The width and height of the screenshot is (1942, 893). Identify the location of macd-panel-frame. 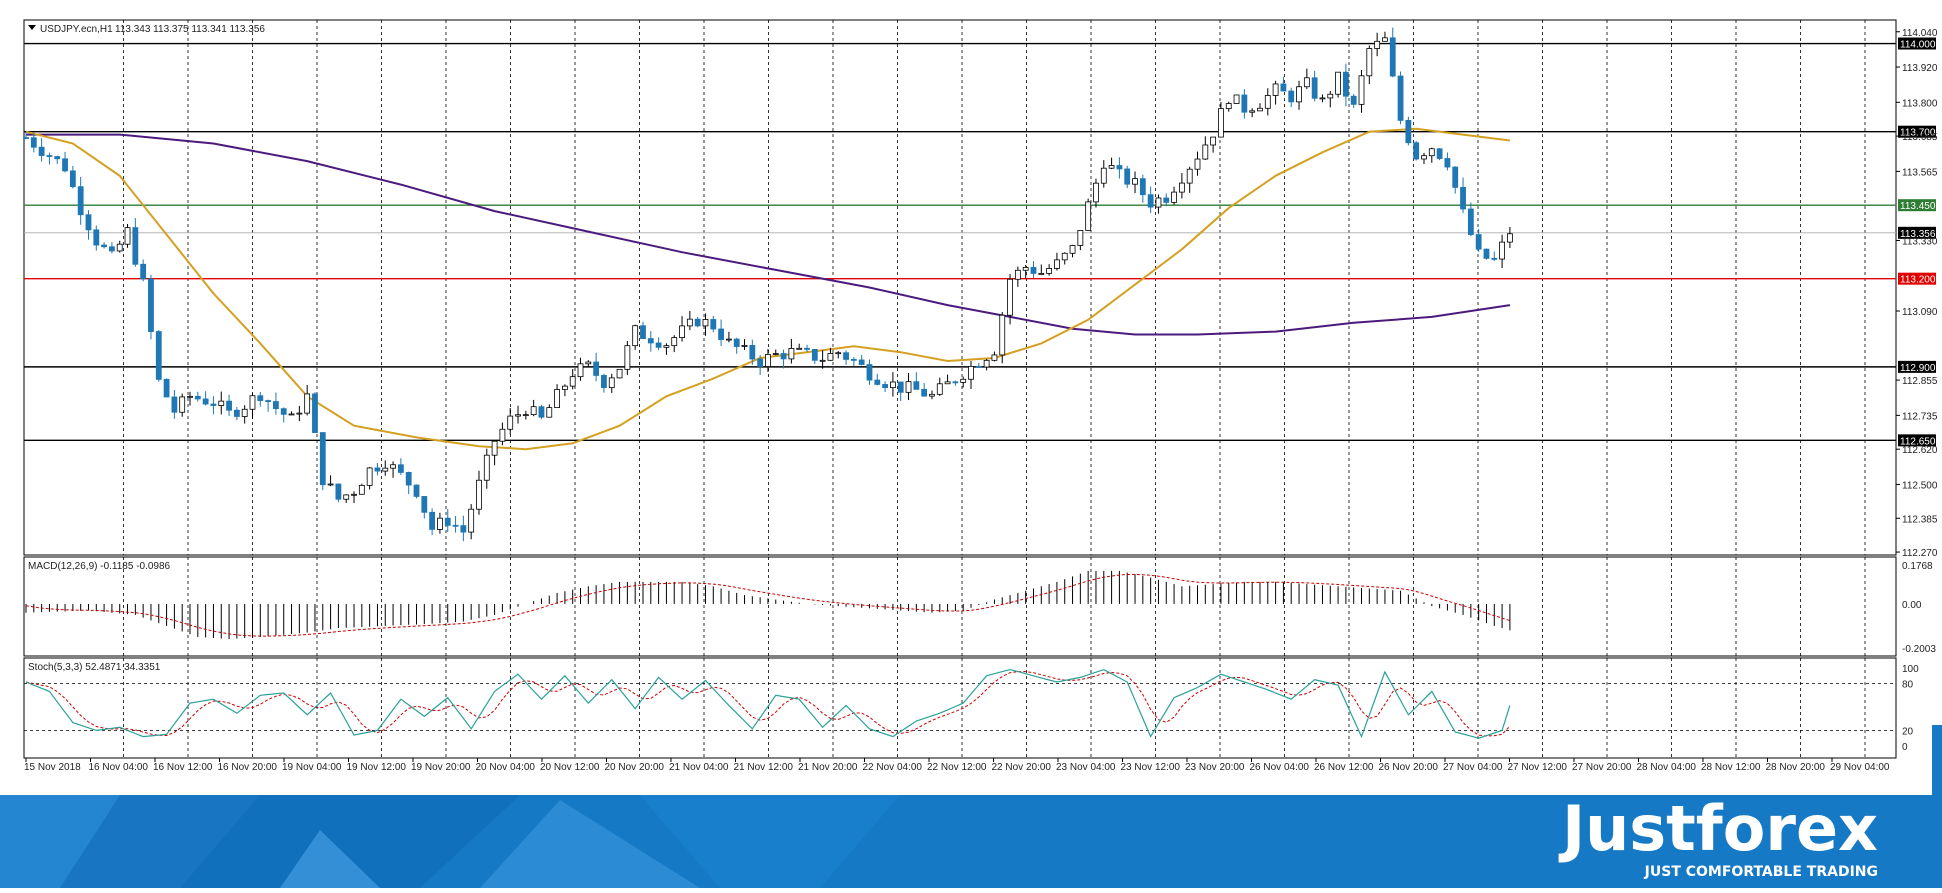
(960, 606).